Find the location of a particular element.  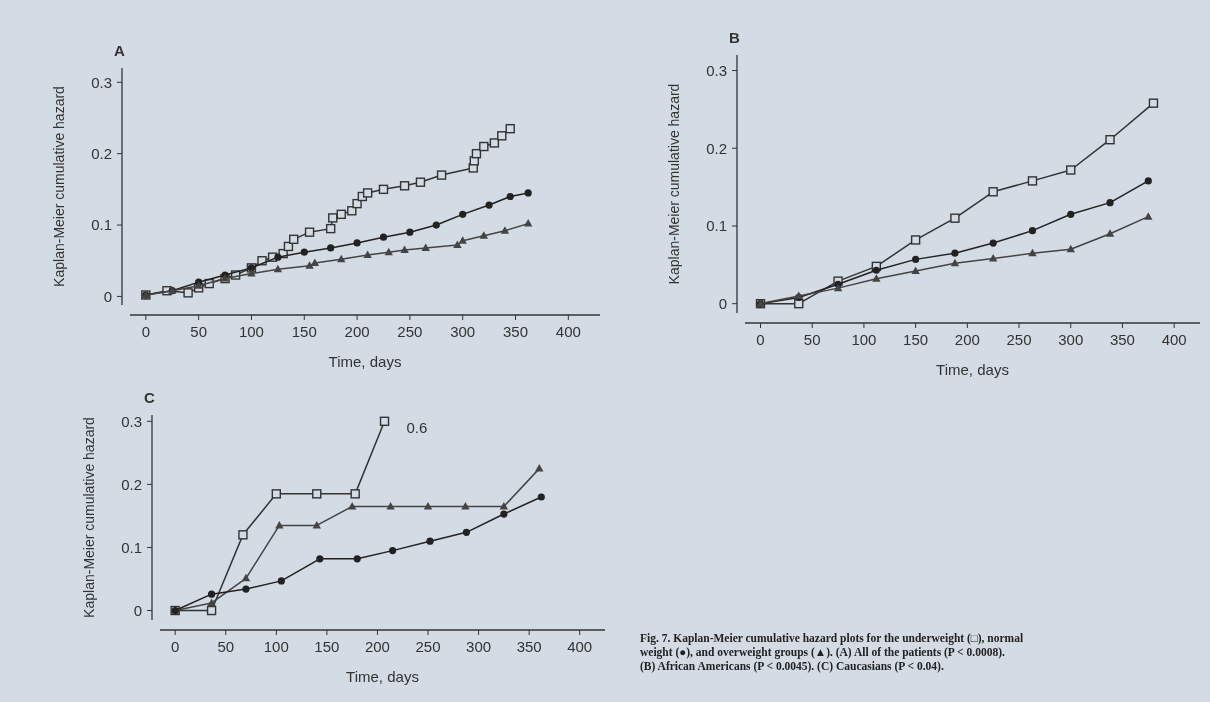

caption: Fig. 7. Kaplan-Meier cumulative hazard plots for the underweight (□), normal weight (●), and overweight groups (▲). (A) All of the patients (P < 0.0008). (B) African Americans (P < 0.0045). (C) Caucasians (P < 0.04). is located at coordinates (832, 652).